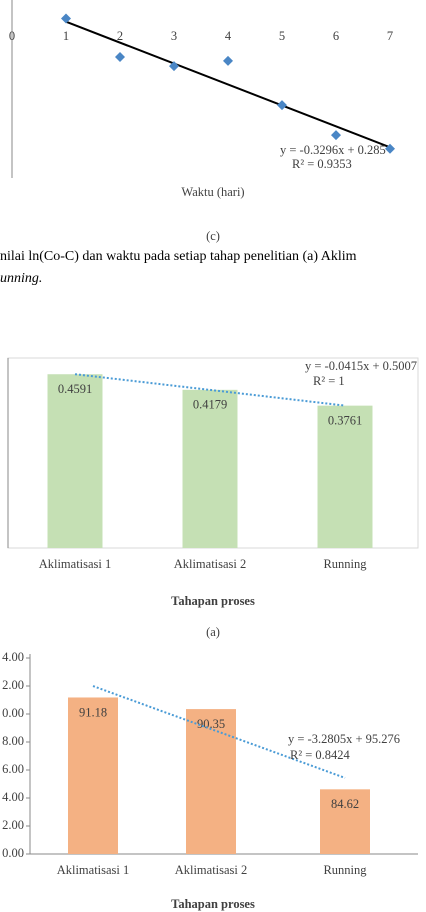  Describe the element at coordinates (333, 150) in the screenshot. I see `equation: y = -0.3296x + 0.285` at that location.